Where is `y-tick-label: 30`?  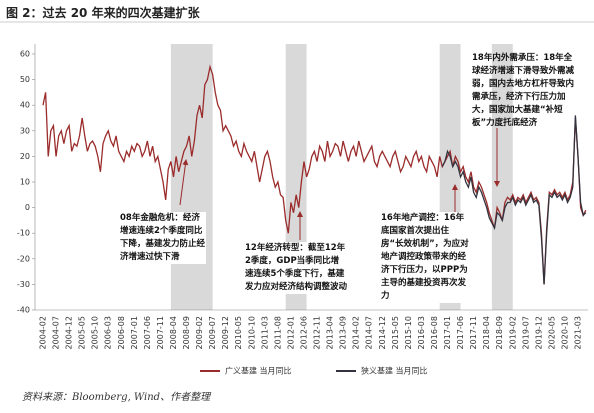
y-tick-label: 30 is located at coordinates (25, 130).